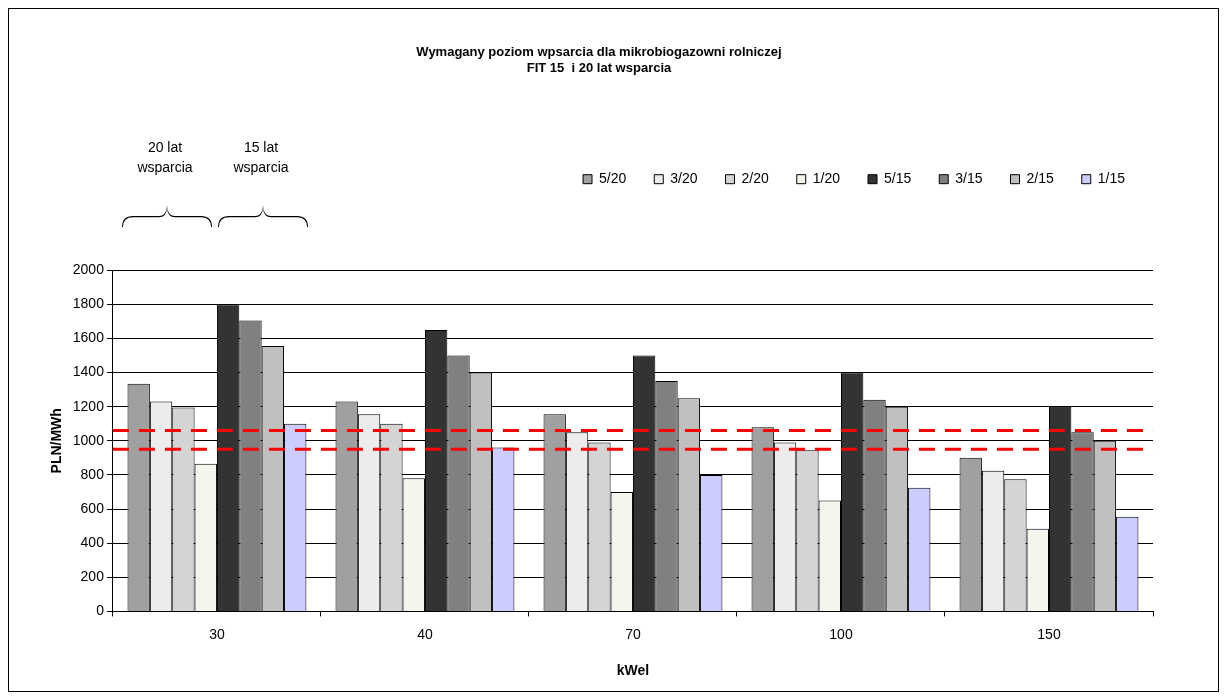 This screenshot has height=700, width=1227. I want to click on y-tick-label: 1000, so click(88, 439).